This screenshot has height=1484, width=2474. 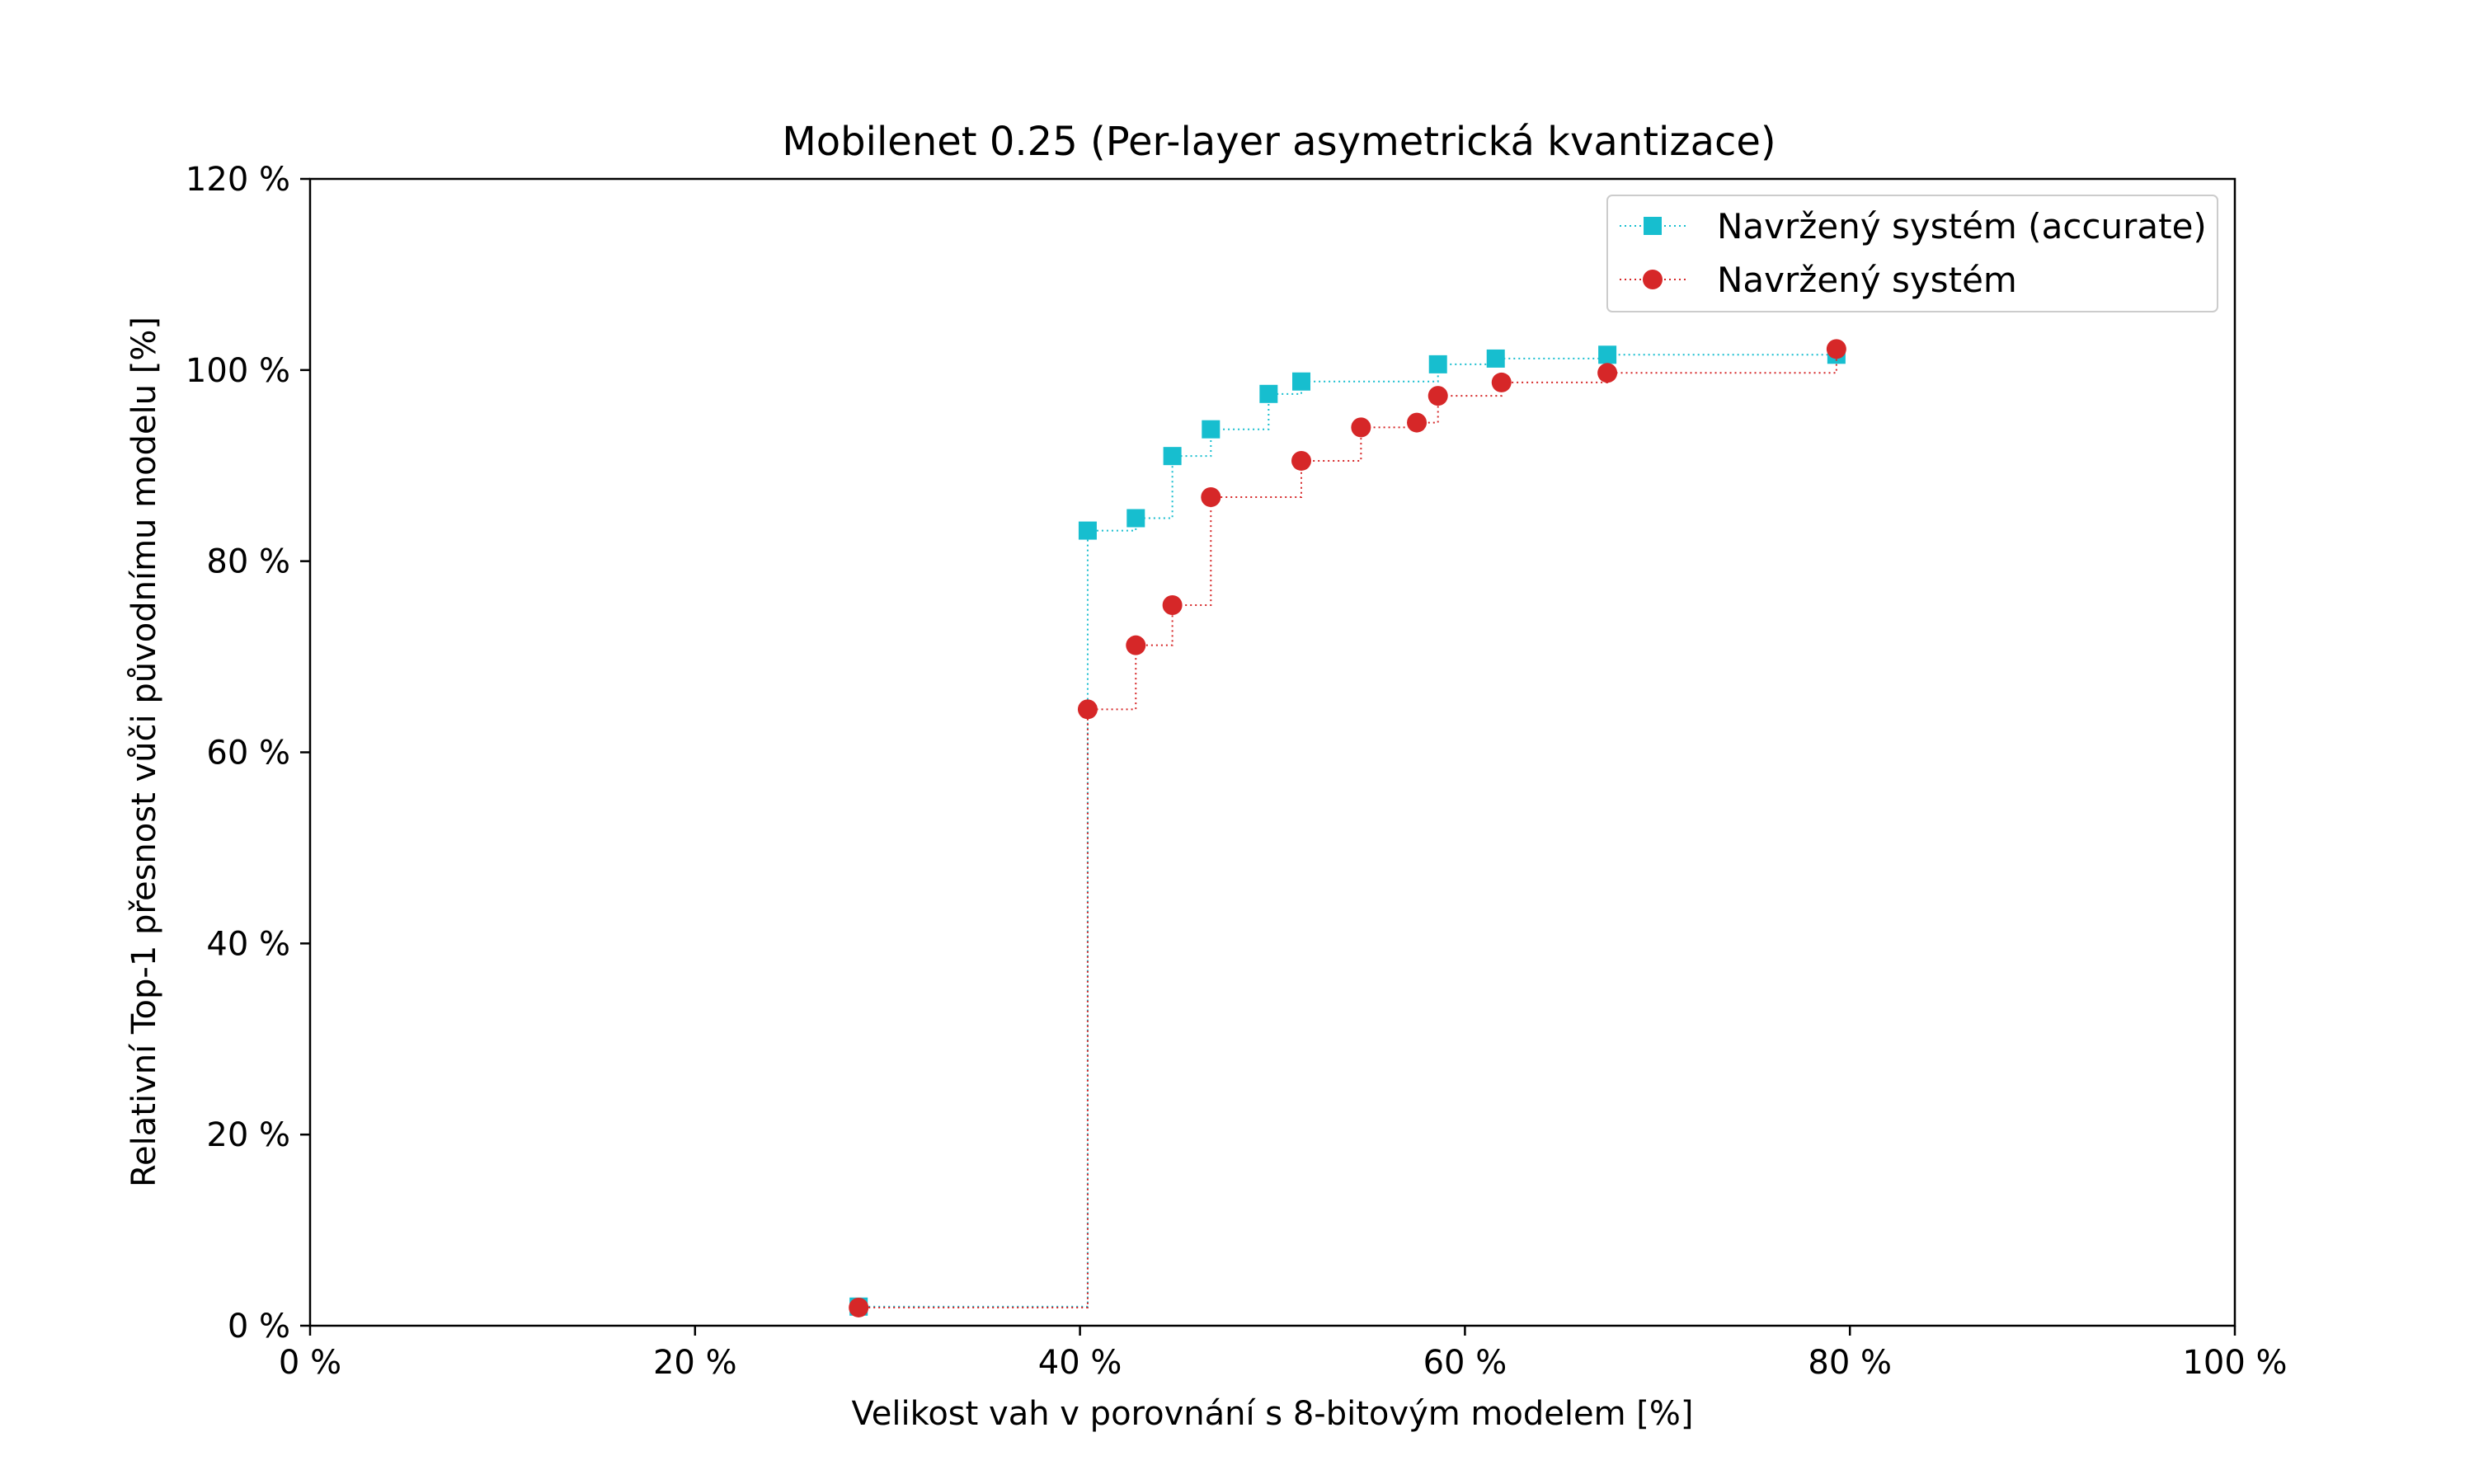 What do you see at coordinates (1080, 1363) in the screenshot?
I see `x-tick-label: 40 %` at bounding box center [1080, 1363].